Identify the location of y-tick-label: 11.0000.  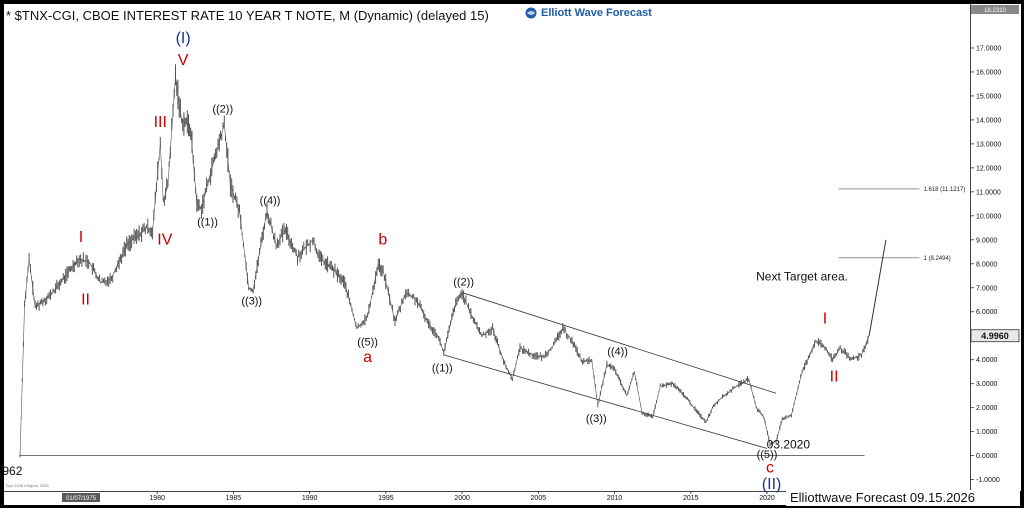
(988, 192).